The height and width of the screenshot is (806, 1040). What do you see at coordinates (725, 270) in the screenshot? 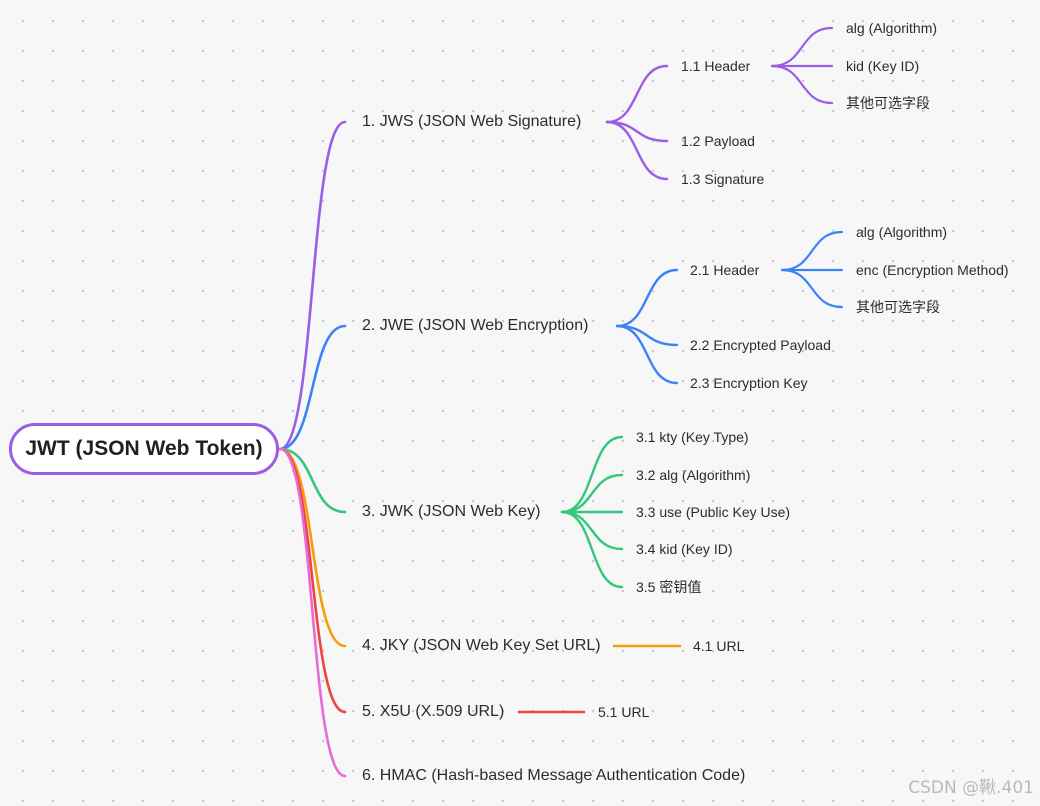
I see `node-2-1-label: 2.1 Header` at bounding box center [725, 270].